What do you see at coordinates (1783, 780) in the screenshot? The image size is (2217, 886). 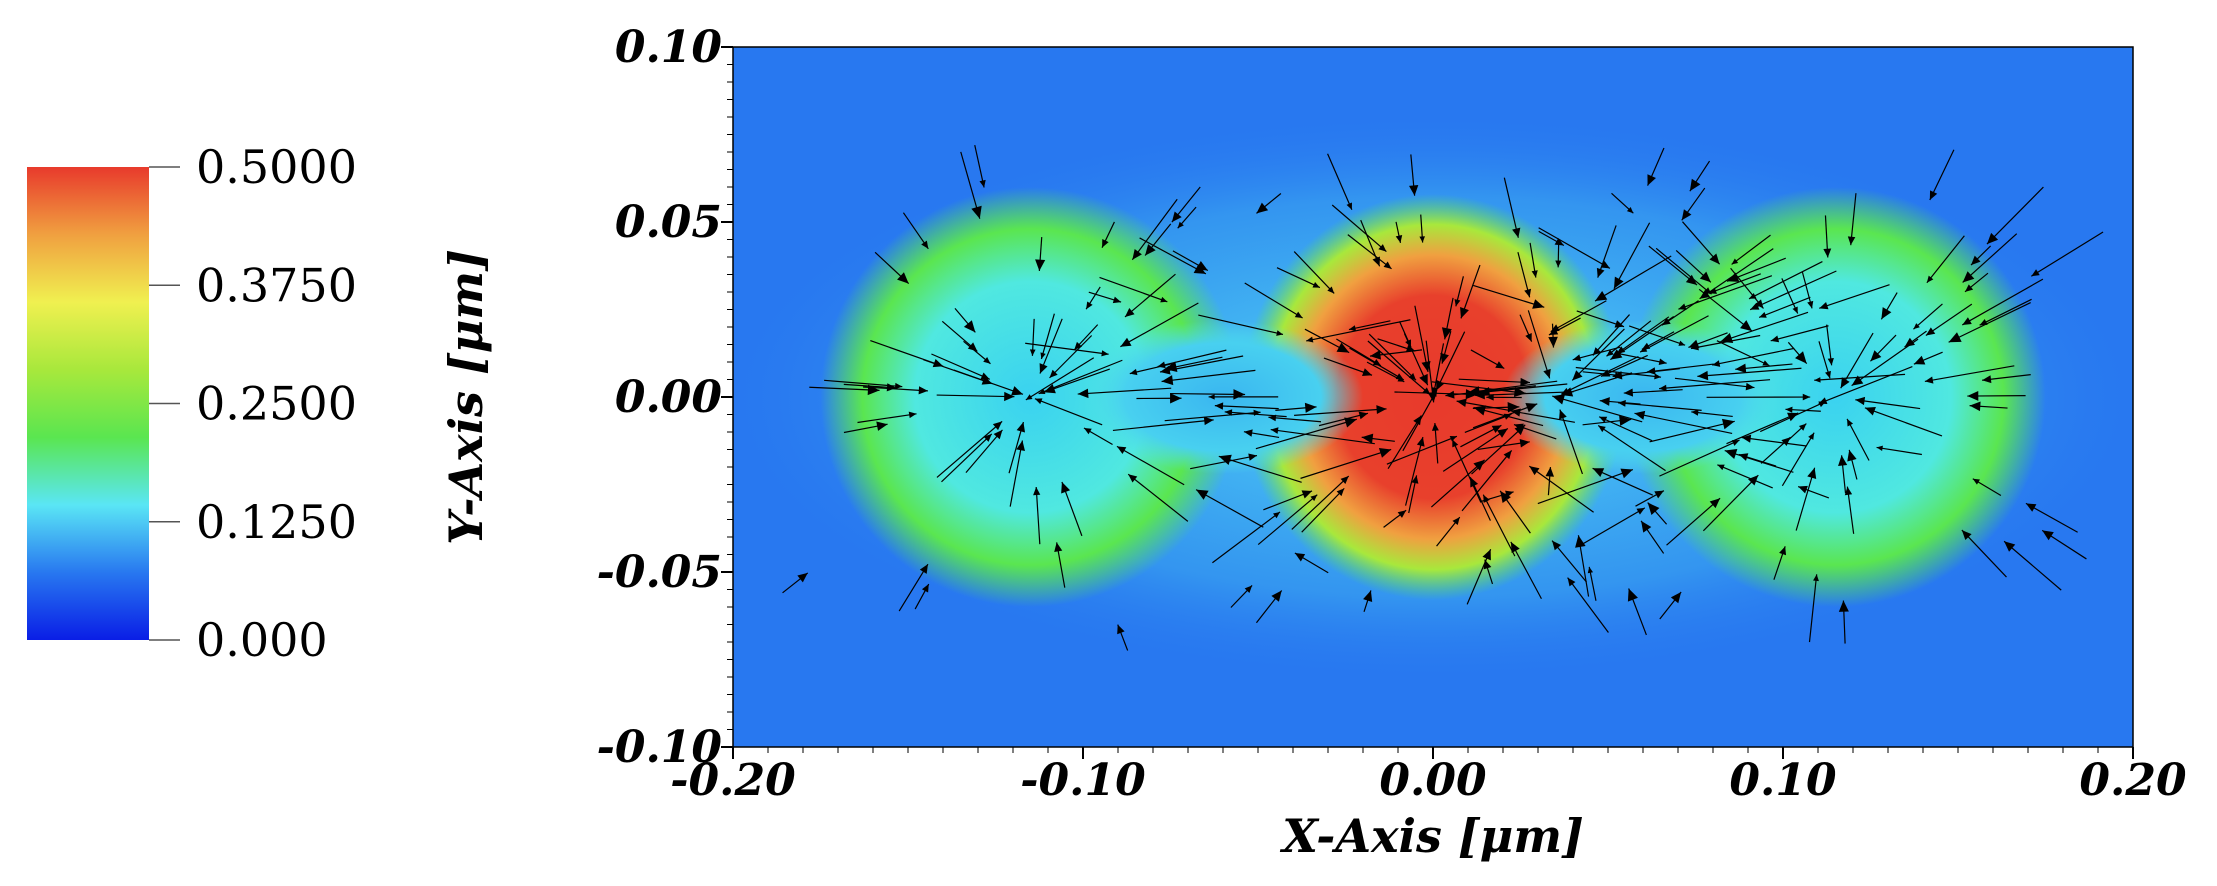 I see `x-tick-label: 0.10` at bounding box center [1783, 780].